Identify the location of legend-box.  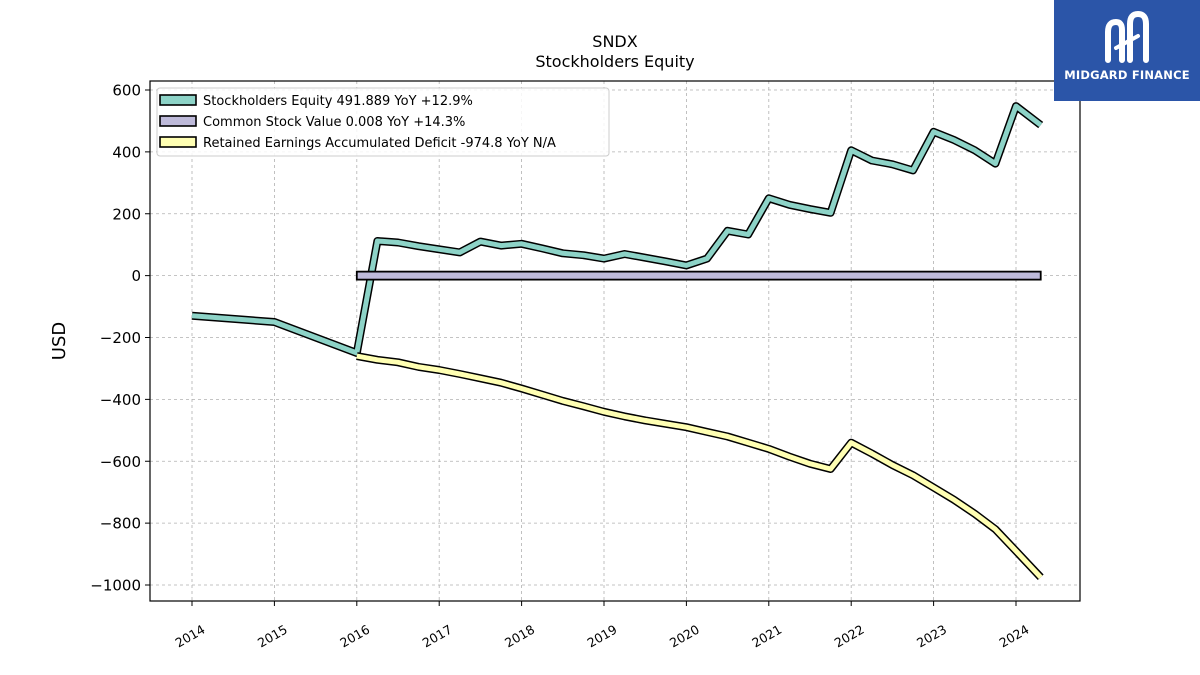
(383, 122).